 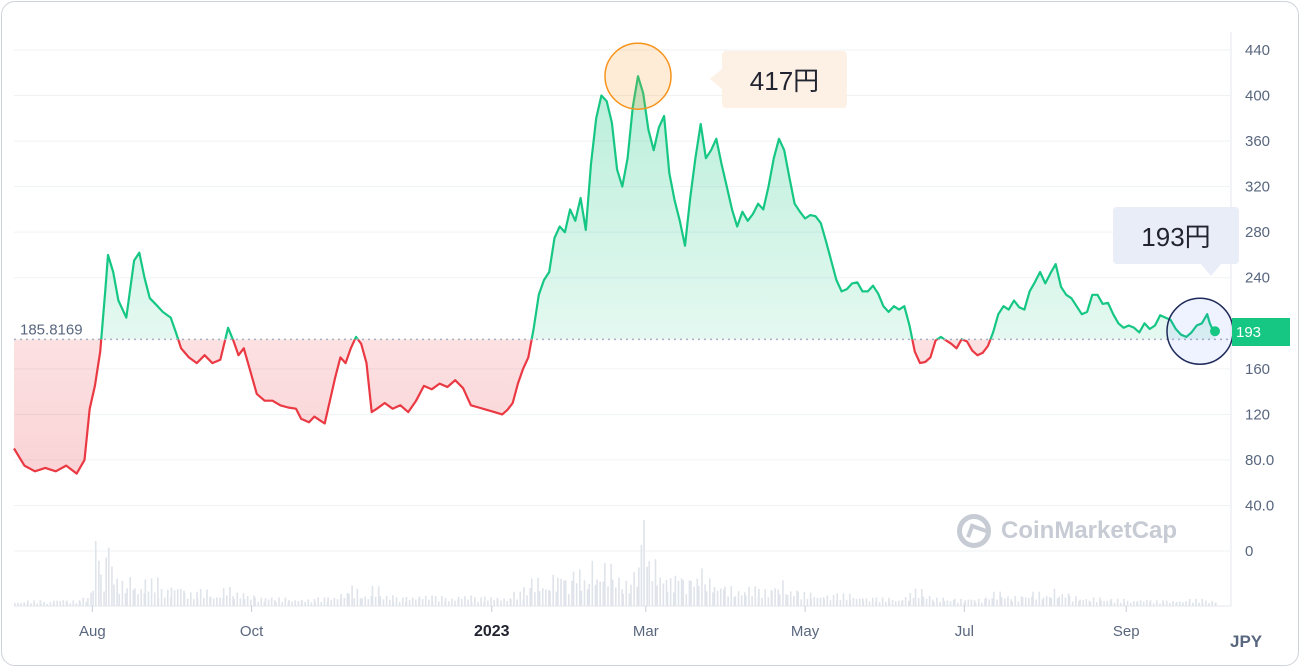 I want to click on y-tick-label: 440, so click(x=1257, y=50).